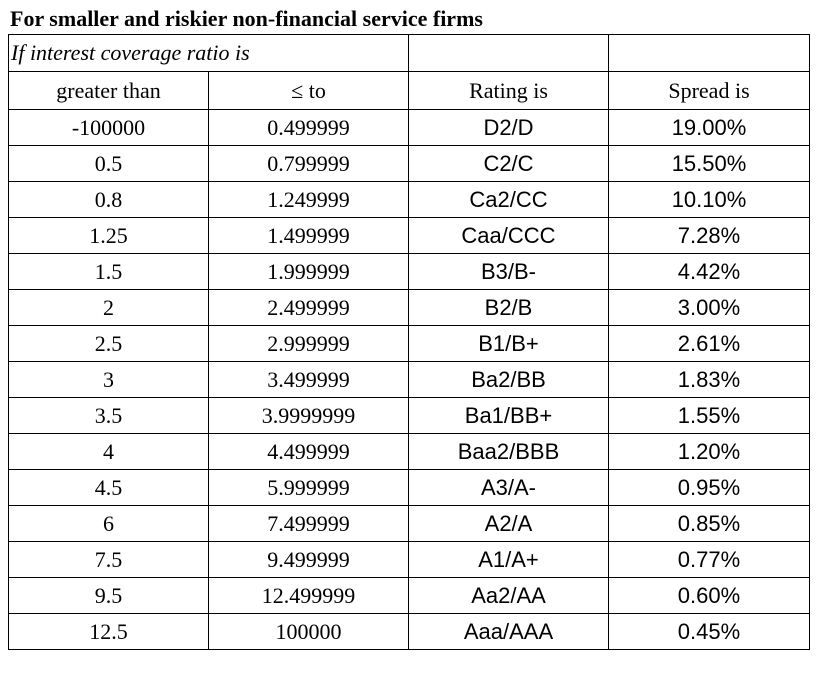 Image resolution: width=820 pixels, height=682 pixels. Describe the element at coordinates (108, 379) in the screenshot. I see `cell-greater-than: 3` at that location.